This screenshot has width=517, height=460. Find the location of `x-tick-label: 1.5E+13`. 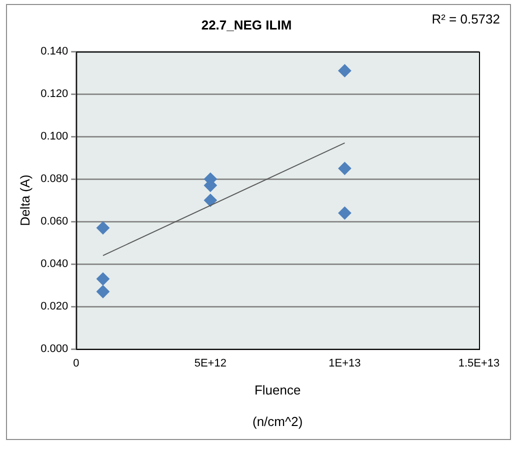

x-tick-label: 1.5E+13 is located at coordinates (479, 364).